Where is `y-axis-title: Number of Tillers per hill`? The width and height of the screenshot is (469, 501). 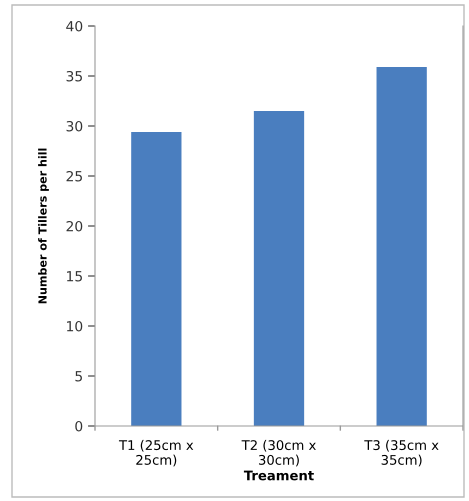
y-axis-title: Number of Tillers per hill is located at coordinates (43, 226).